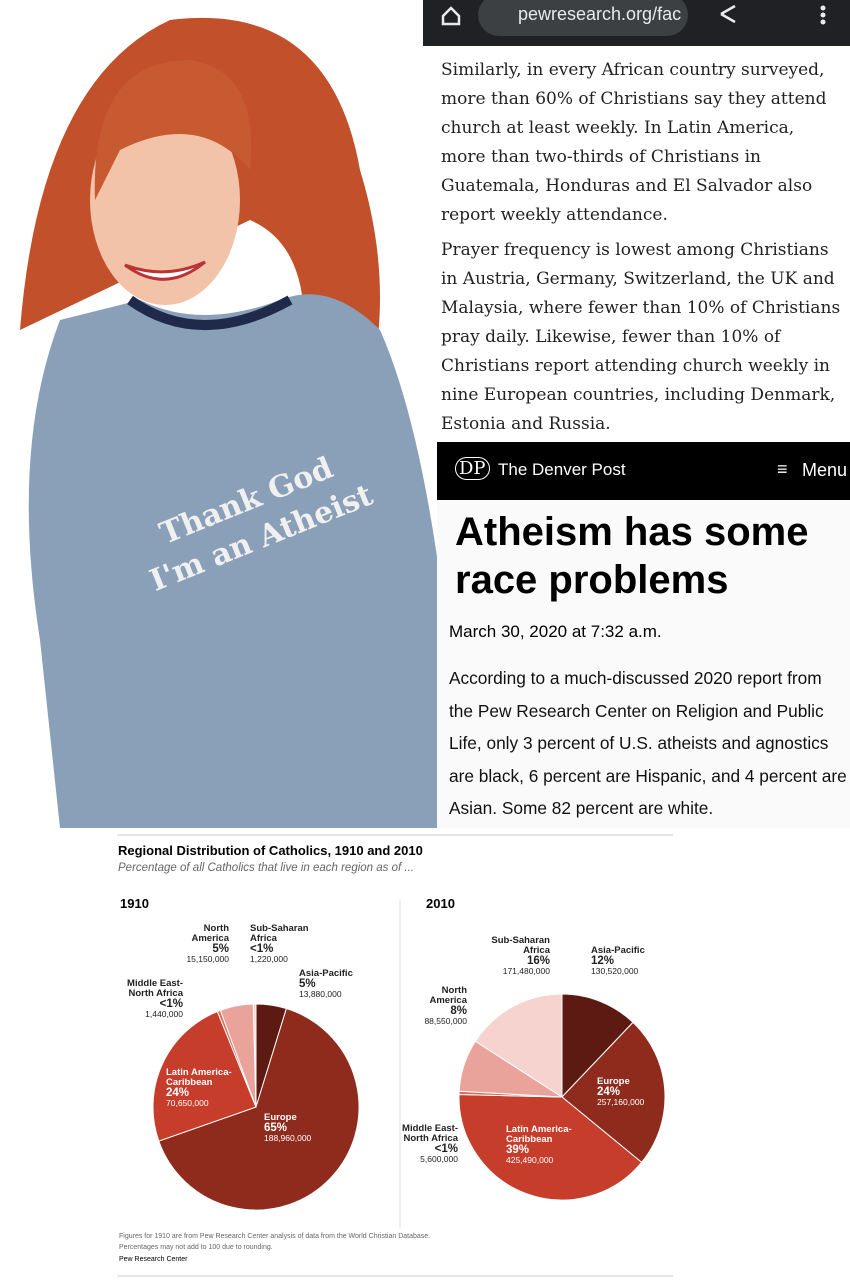 This screenshot has width=850, height=1280. What do you see at coordinates (602, 961) in the screenshot?
I see `slice-percent: 12%` at bounding box center [602, 961].